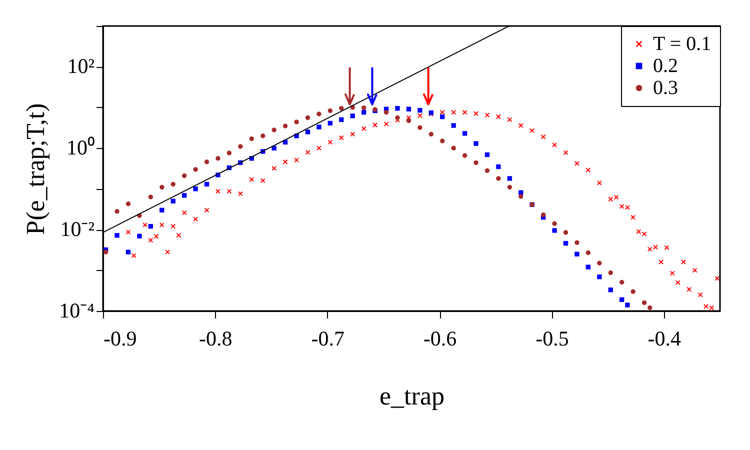 The image size is (750, 450). What do you see at coordinates (77, 229) in the screenshot?
I see `y-tick-label: 10⁻²` at bounding box center [77, 229].